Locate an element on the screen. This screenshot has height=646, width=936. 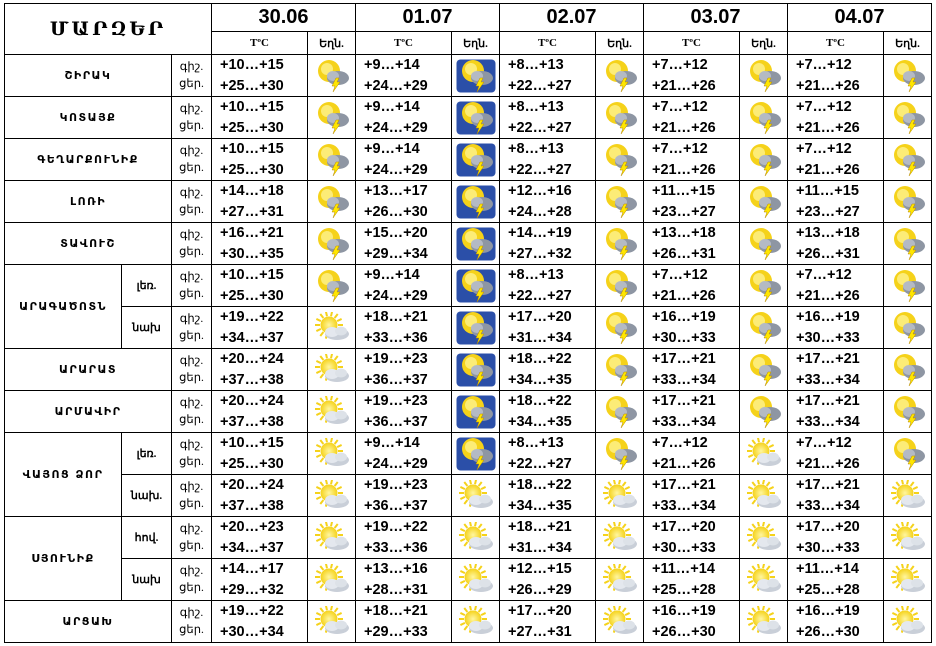
temperature-cell: +12…+15 +26…+29 is located at coordinates (547, 579).